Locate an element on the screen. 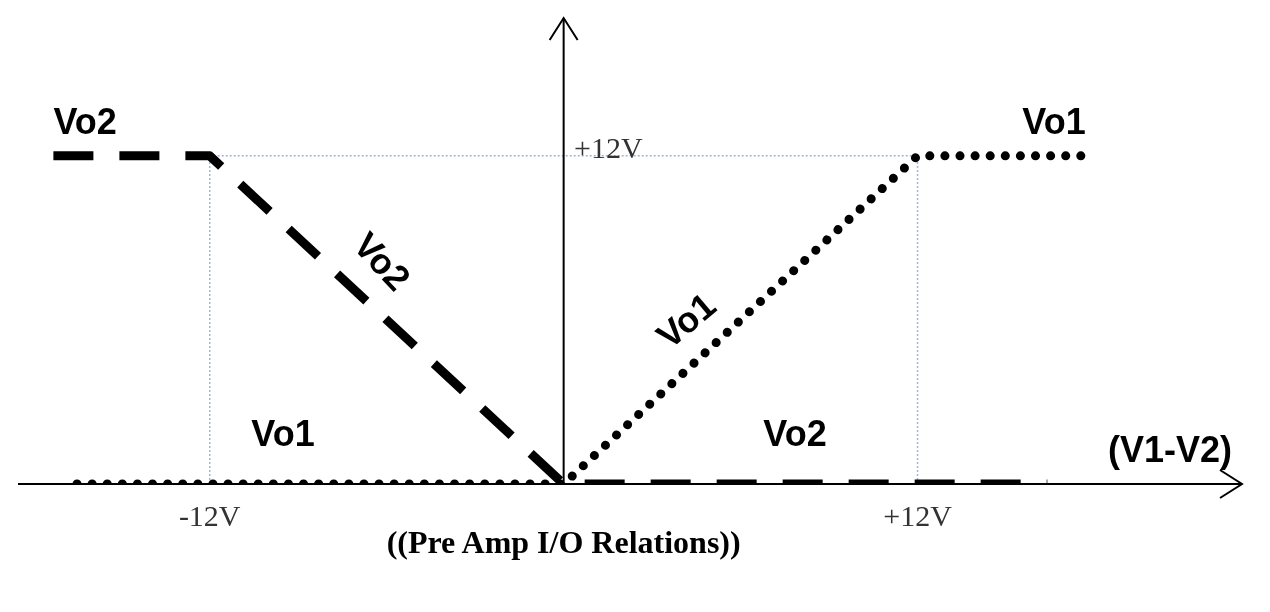  x-tick-label: -12V is located at coordinates (209, 515).